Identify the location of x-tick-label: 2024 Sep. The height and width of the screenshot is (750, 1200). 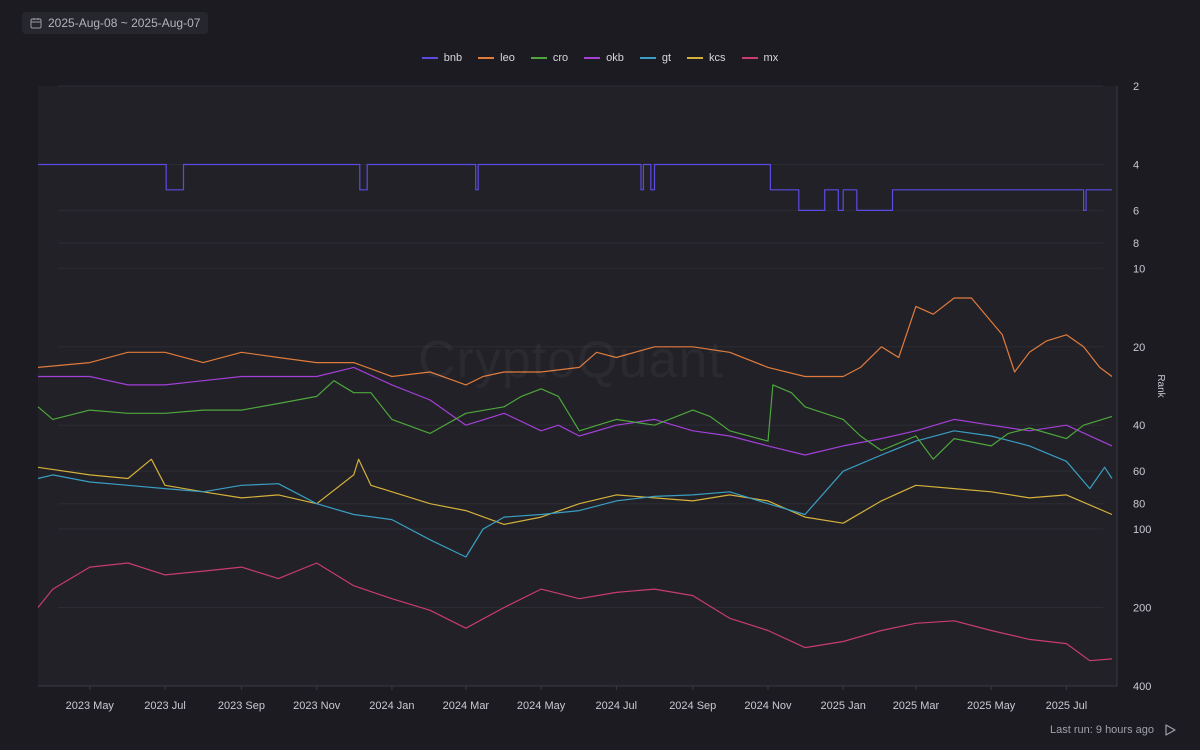
(692, 706).